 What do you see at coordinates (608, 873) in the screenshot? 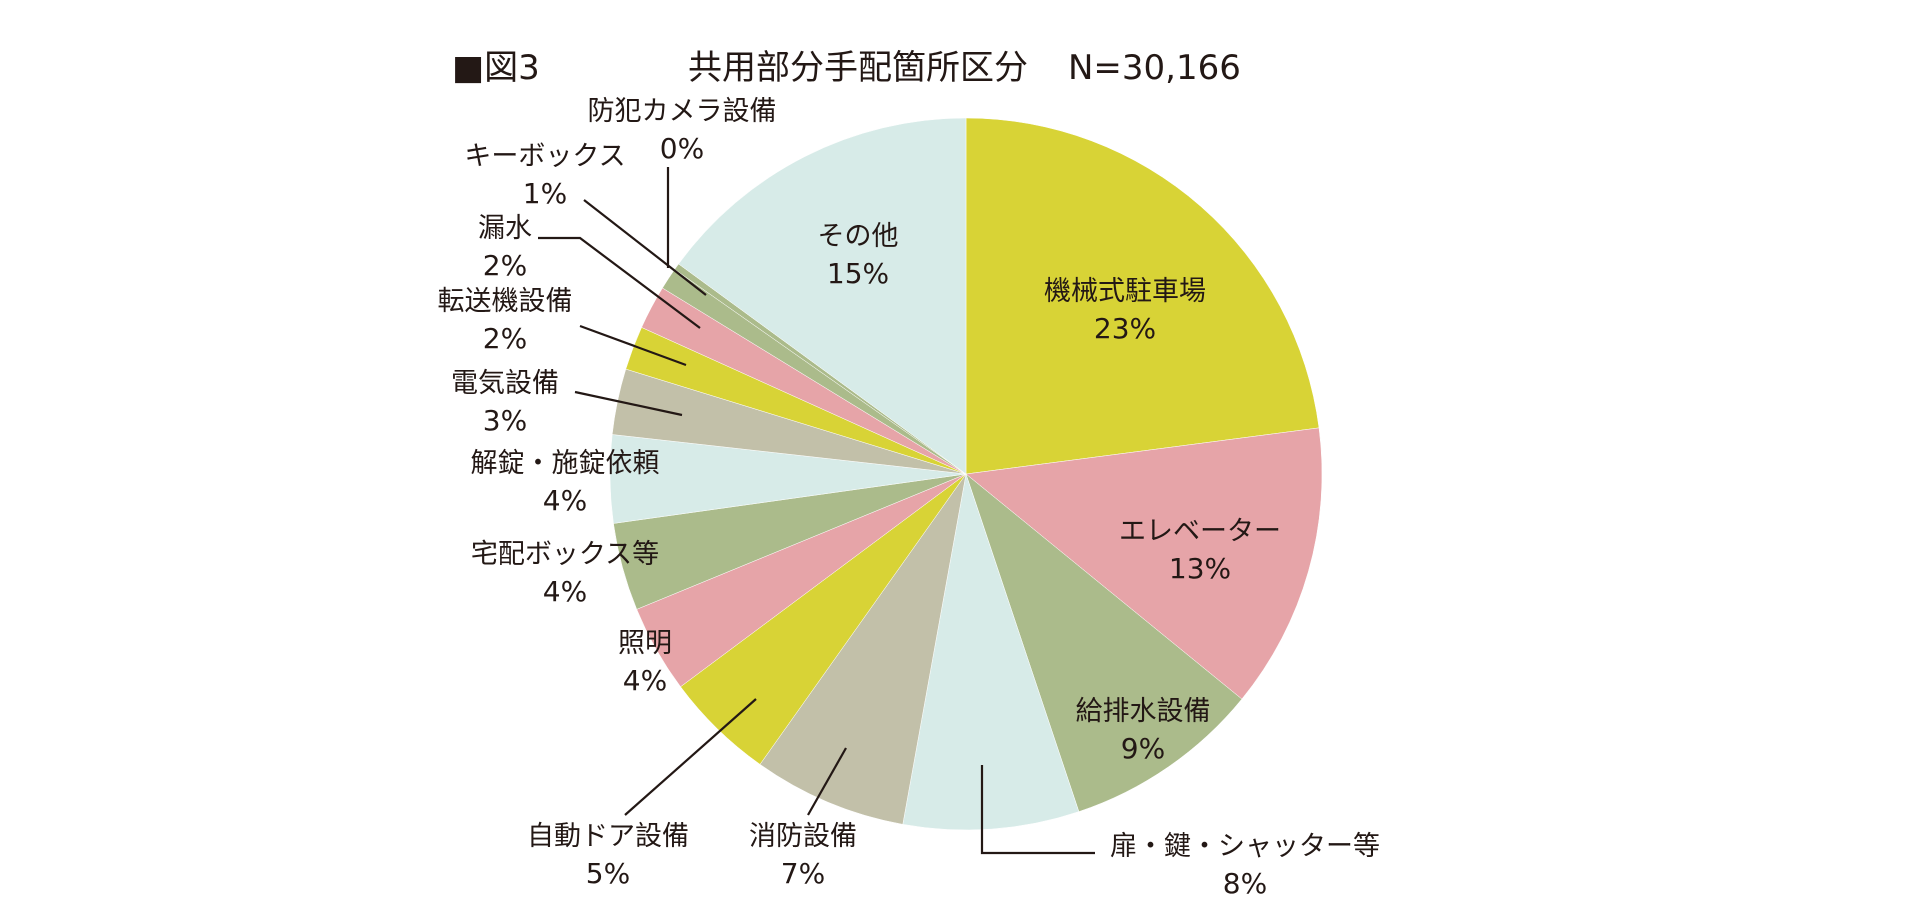
I see `slice-value-label: 5%` at bounding box center [608, 873].